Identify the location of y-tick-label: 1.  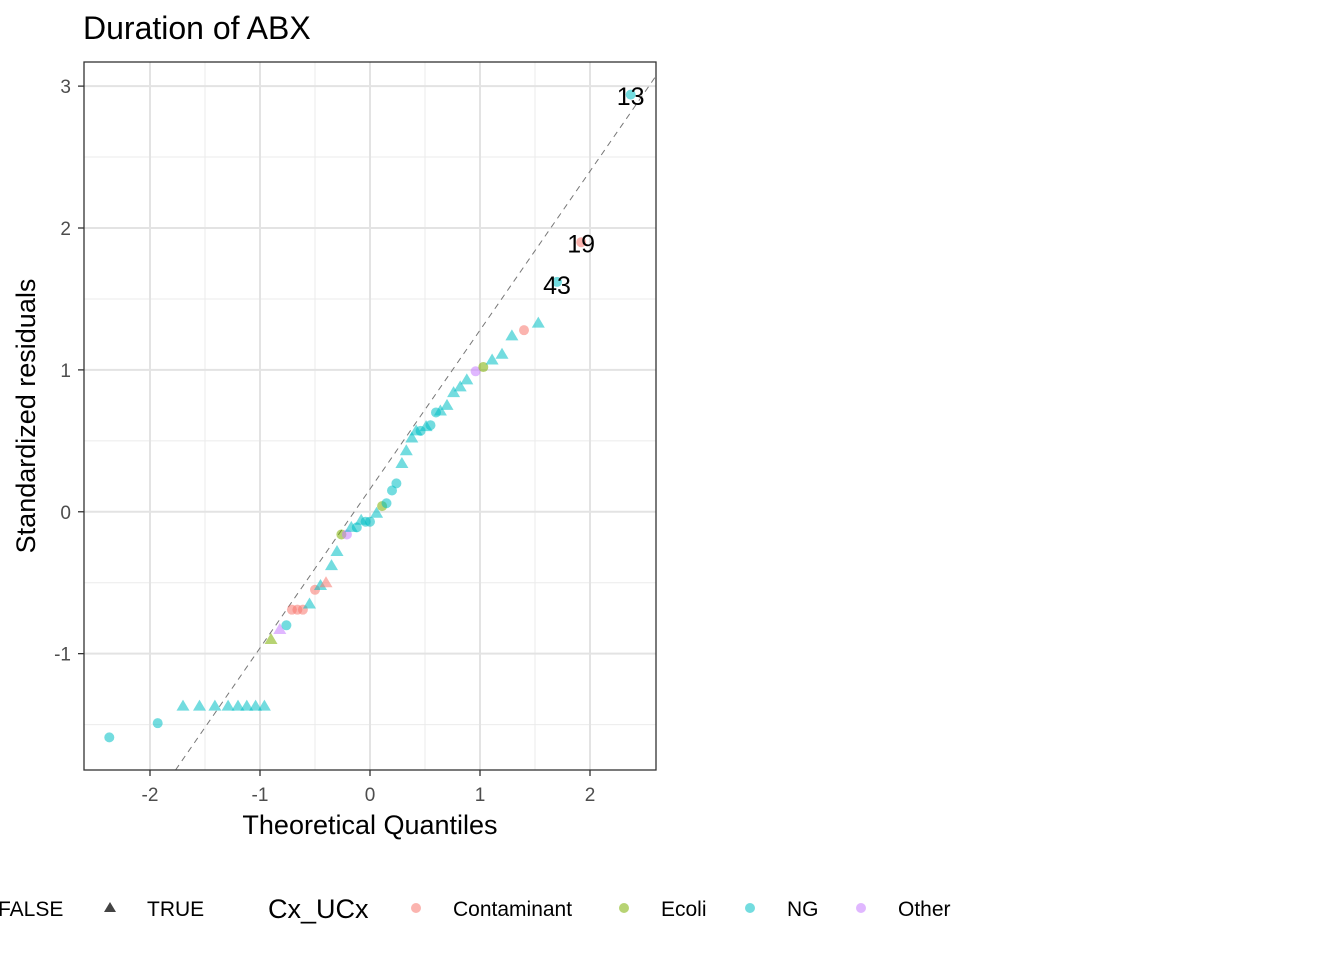
(65, 371).